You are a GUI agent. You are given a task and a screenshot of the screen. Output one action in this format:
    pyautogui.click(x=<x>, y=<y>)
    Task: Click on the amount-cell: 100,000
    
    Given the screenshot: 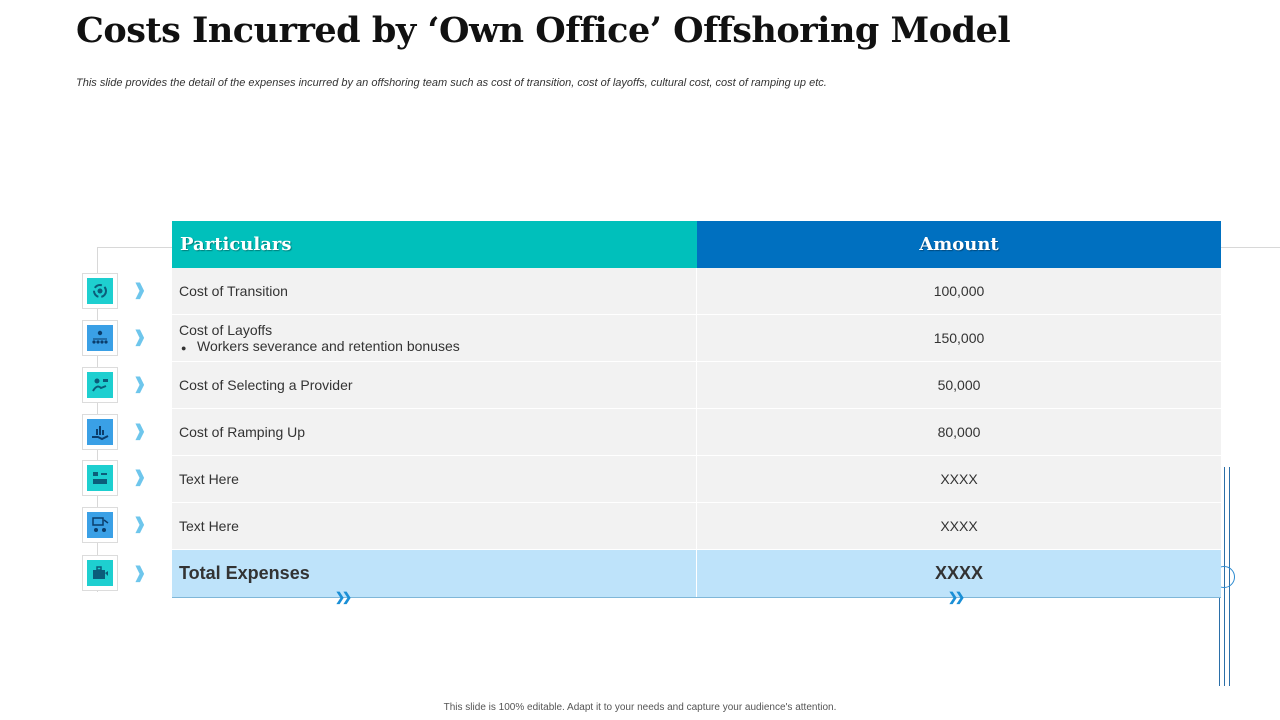 What is the action you would take?
    pyautogui.click(x=959, y=291)
    